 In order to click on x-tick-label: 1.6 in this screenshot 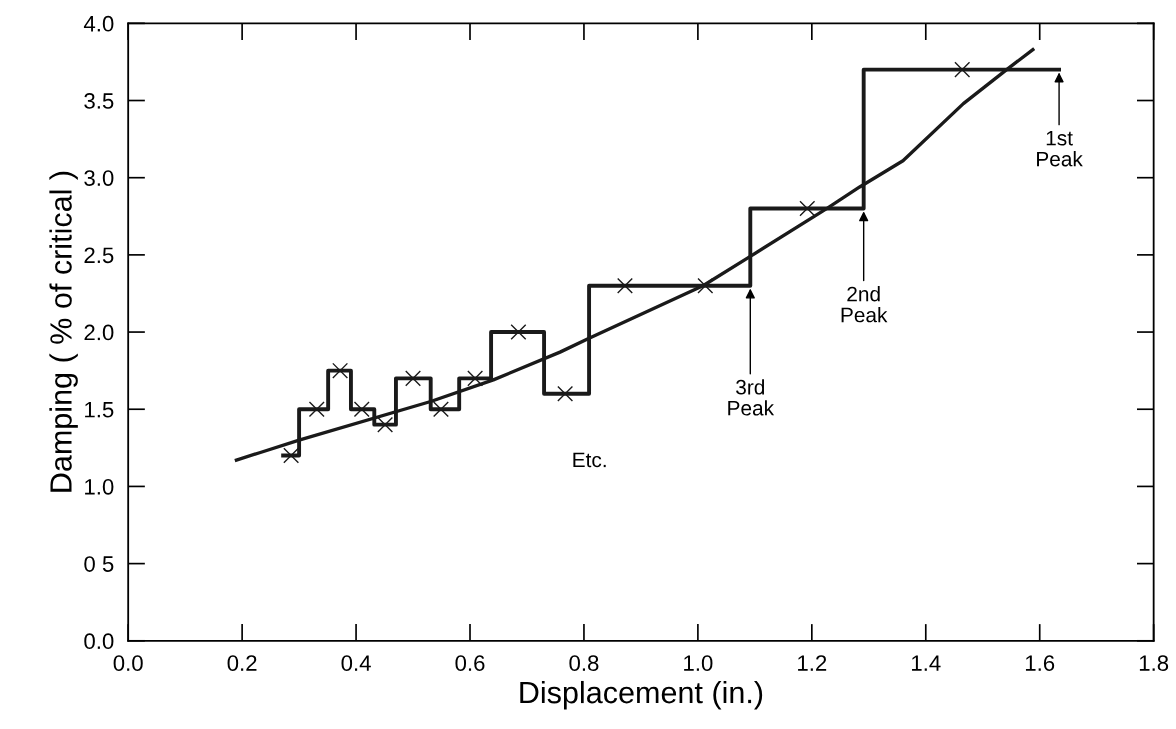, I will do `click(1040, 663)`.